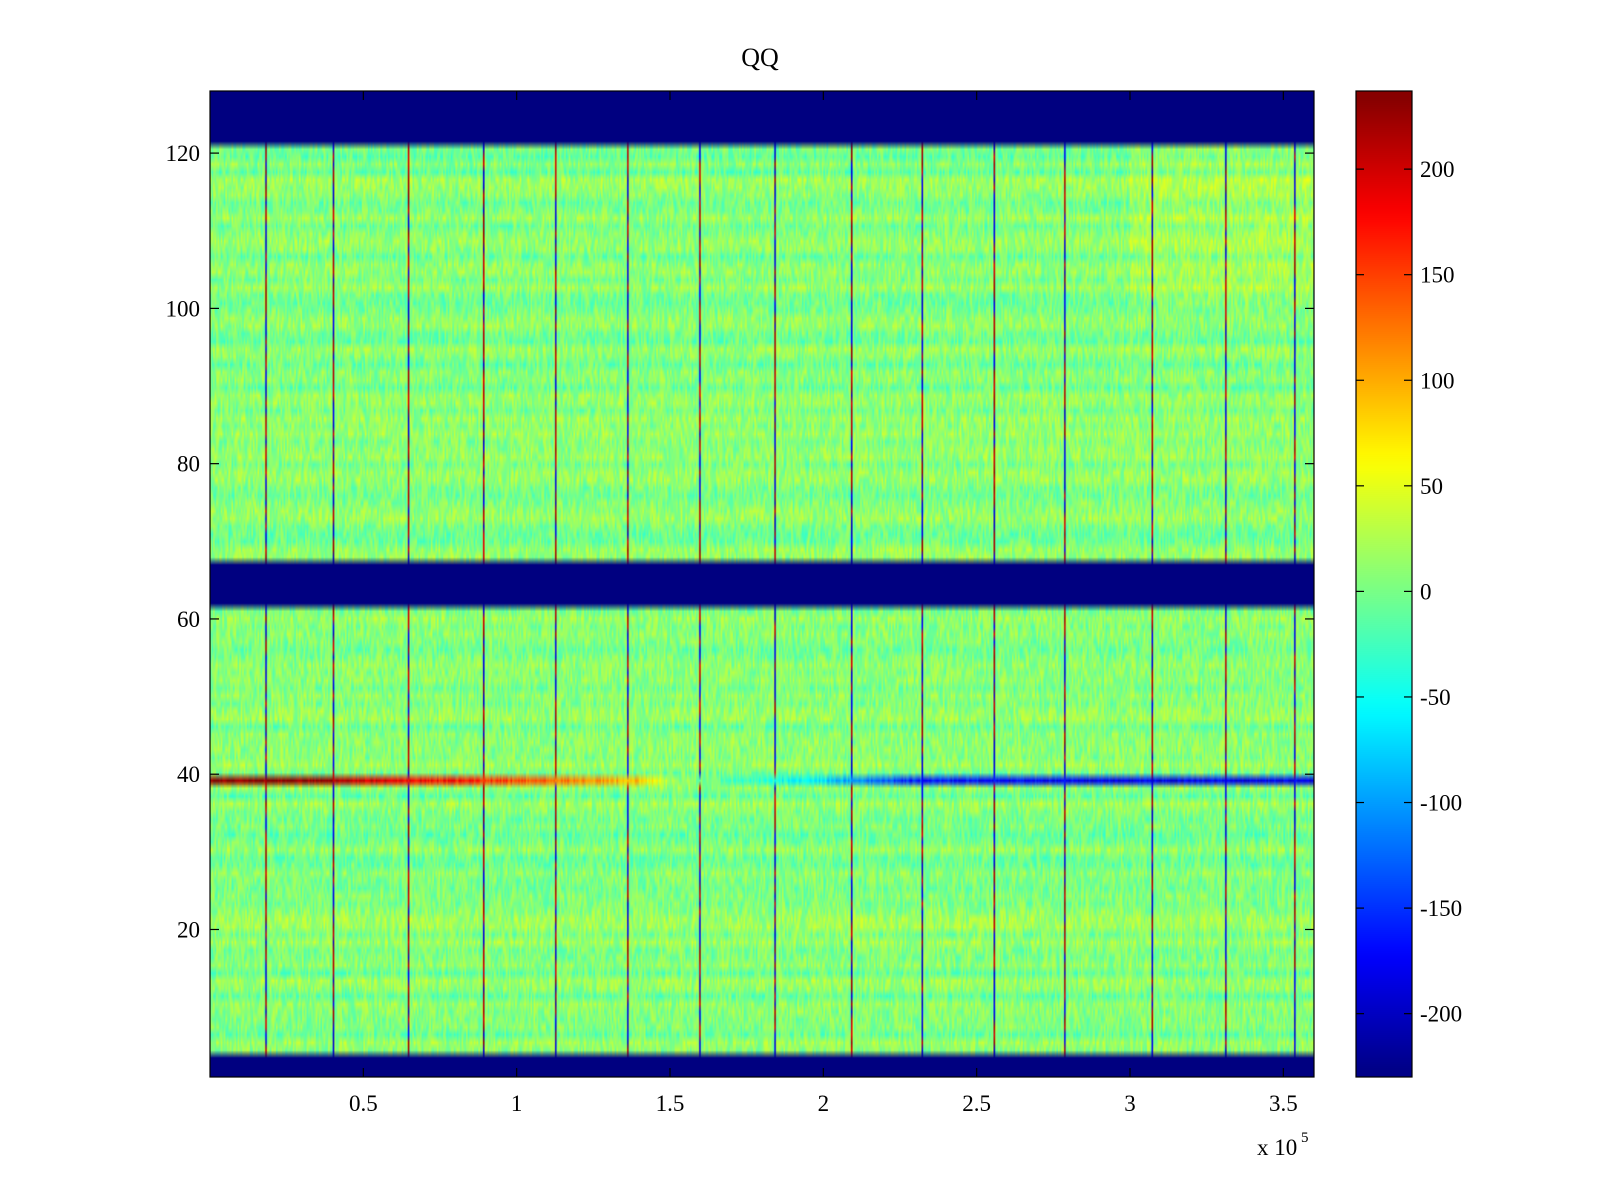 The image size is (1600, 1204). What do you see at coordinates (188, 464) in the screenshot?
I see `y-tick-label: 80` at bounding box center [188, 464].